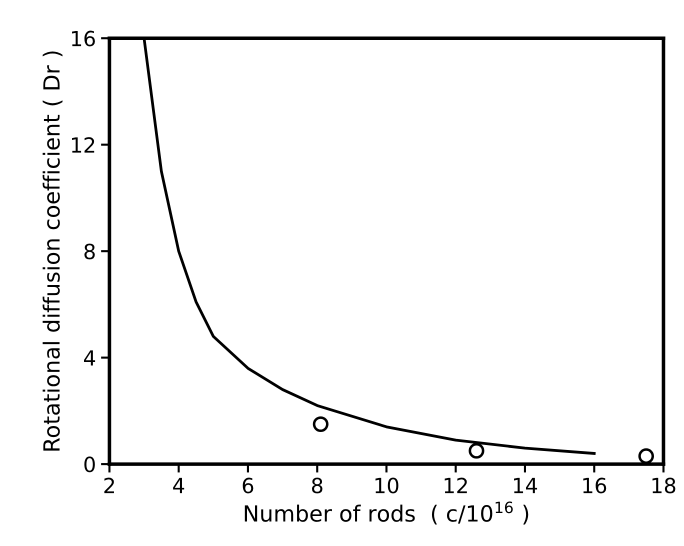  What do you see at coordinates (664, 486) in the screenshot?
I see `x-tick-label: 18` at bounding box center [664, 486].